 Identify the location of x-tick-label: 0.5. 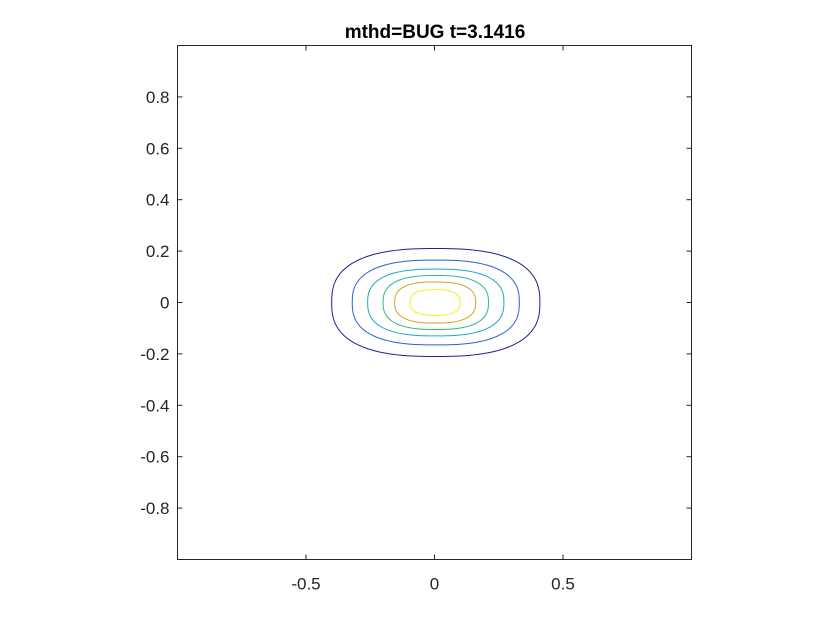
(563, 584).